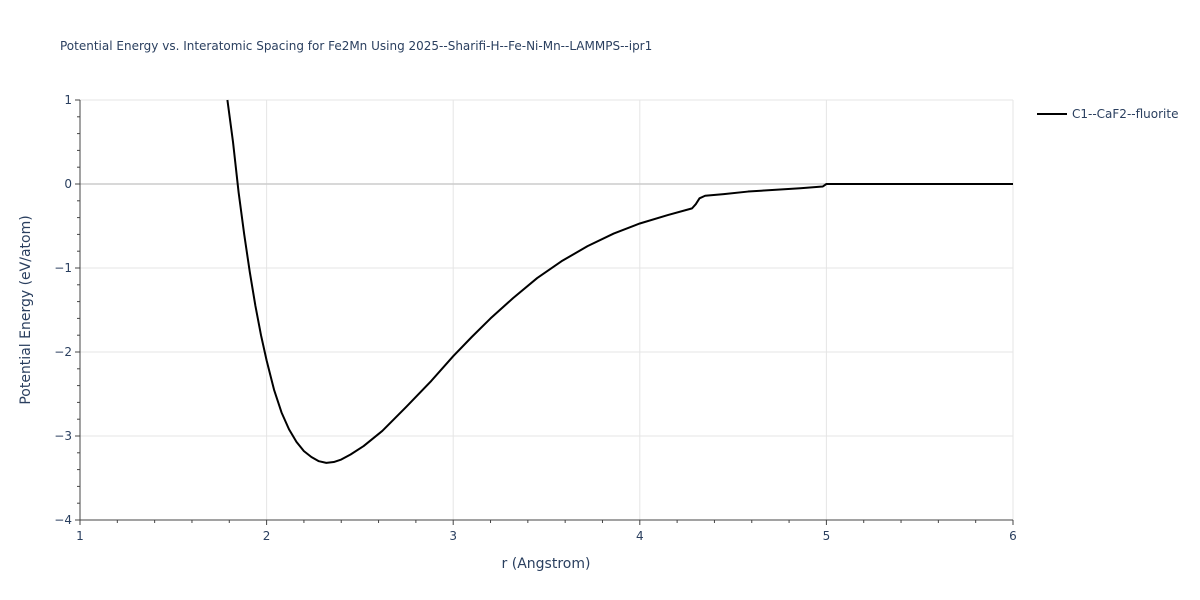 This screenshot has width=1200, height=600. Describe the element at coordinates (546, 564) in the screenshot. I see `x-axis-label: r (Angstrom)` at that location.